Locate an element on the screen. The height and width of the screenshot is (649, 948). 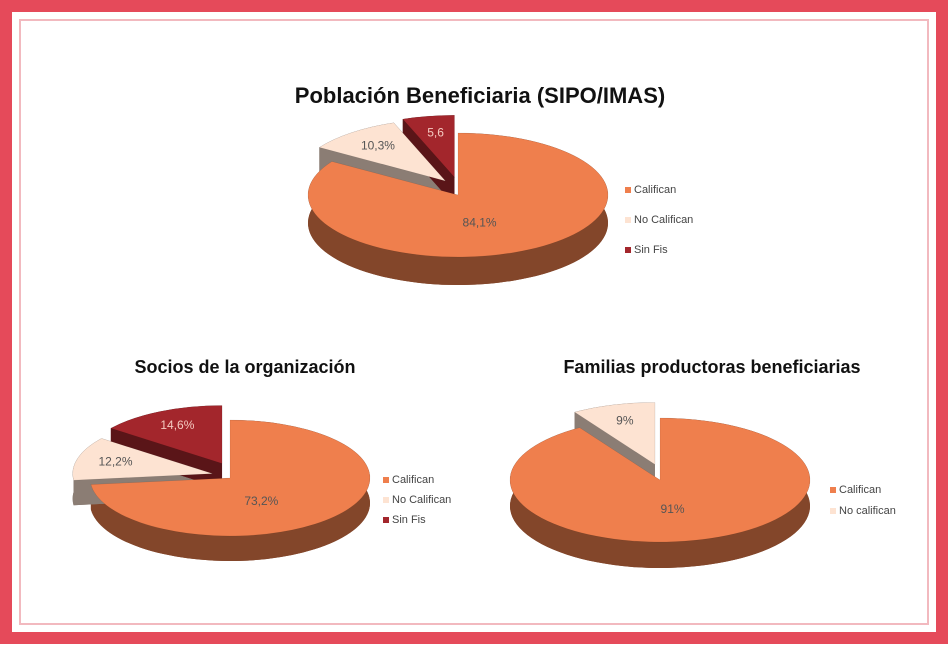
value-label: 9% is located at coordinates (625, 421).